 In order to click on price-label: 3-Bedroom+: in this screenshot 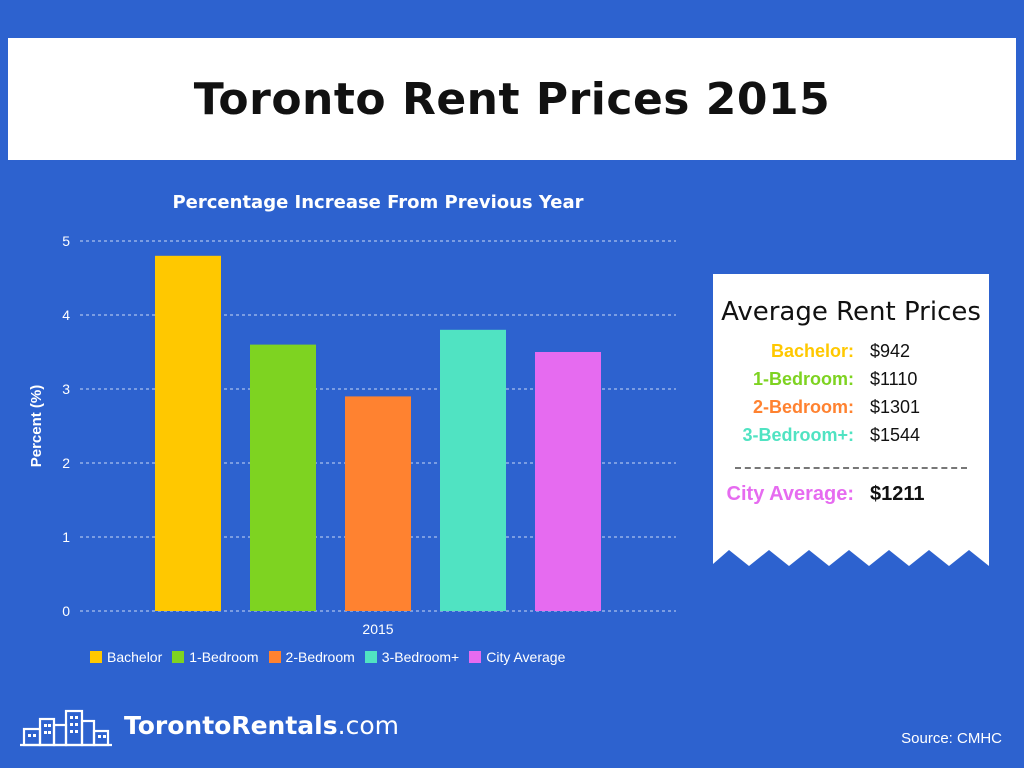, I will do `click(798, 434)`.